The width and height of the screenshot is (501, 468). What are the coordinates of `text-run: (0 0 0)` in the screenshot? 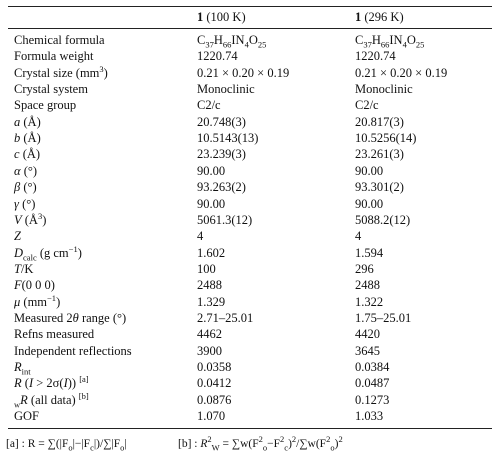 It's located at (38, 285).